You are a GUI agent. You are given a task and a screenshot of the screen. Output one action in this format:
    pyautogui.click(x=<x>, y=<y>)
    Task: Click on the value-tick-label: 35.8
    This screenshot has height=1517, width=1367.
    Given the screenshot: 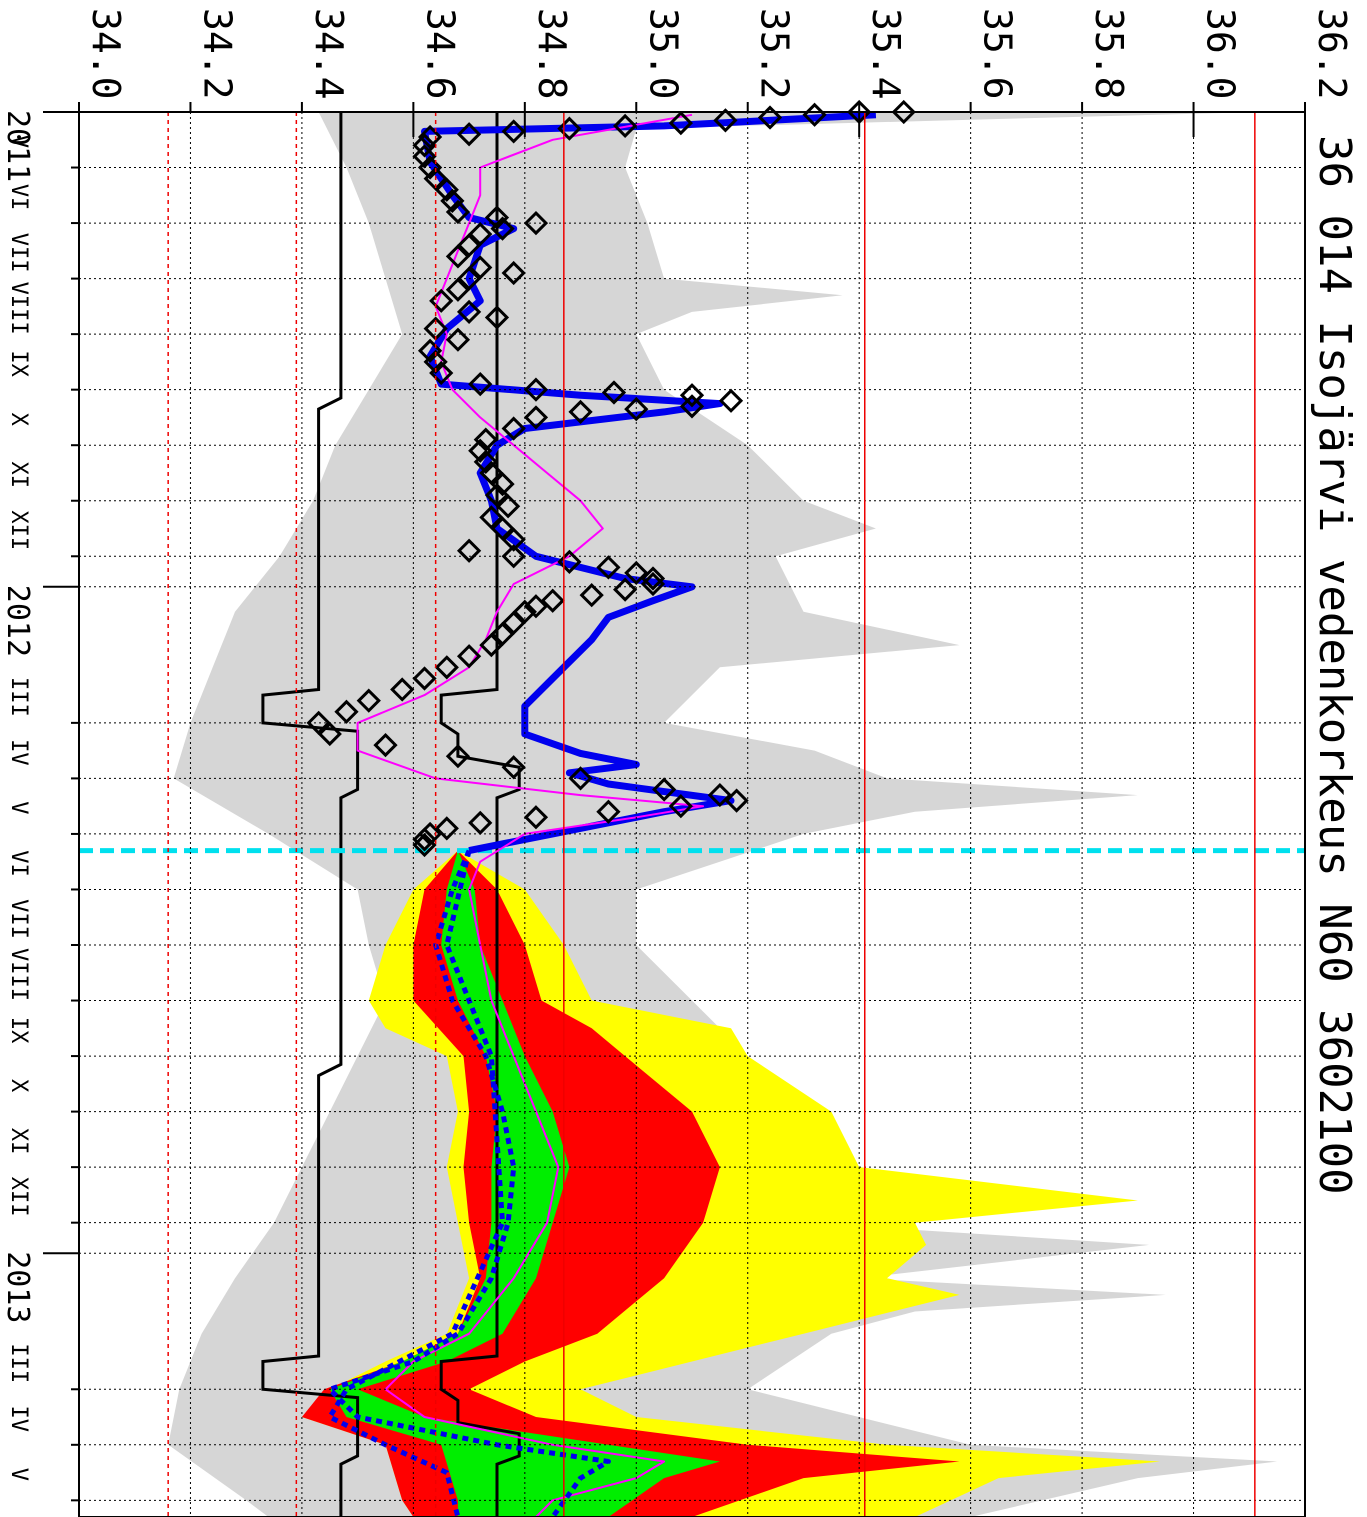 What is the action you would take?
    pyautogui.click(x=1109, y=54)
    